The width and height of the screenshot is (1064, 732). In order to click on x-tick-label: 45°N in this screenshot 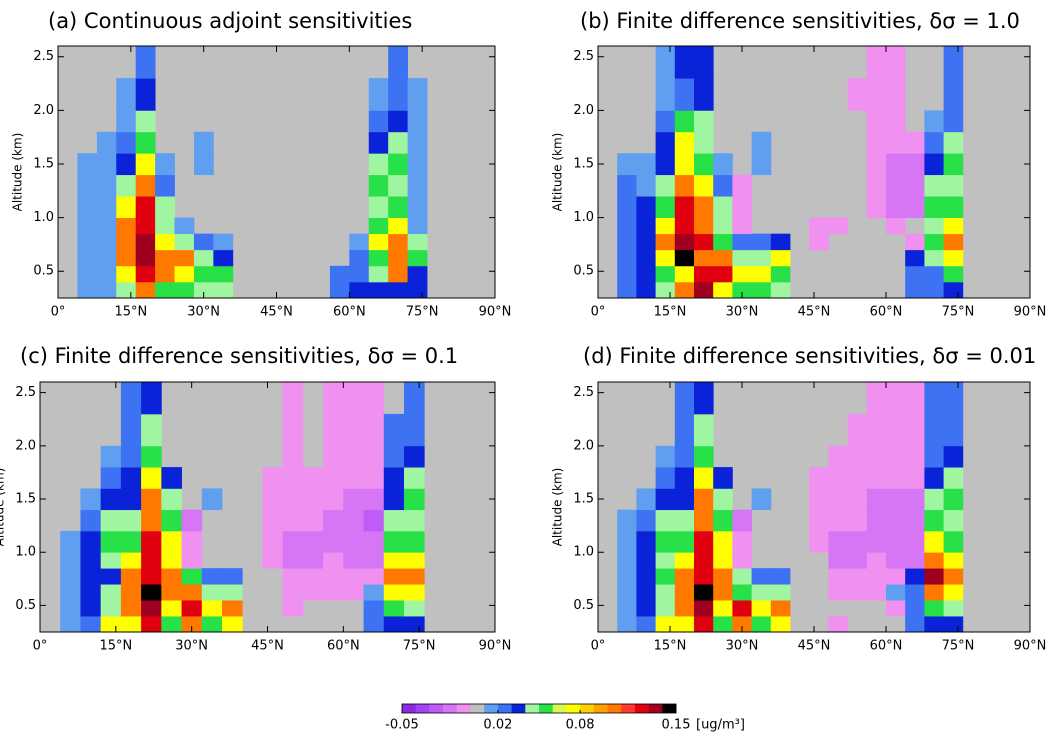, I will do `click(814, 646)`.